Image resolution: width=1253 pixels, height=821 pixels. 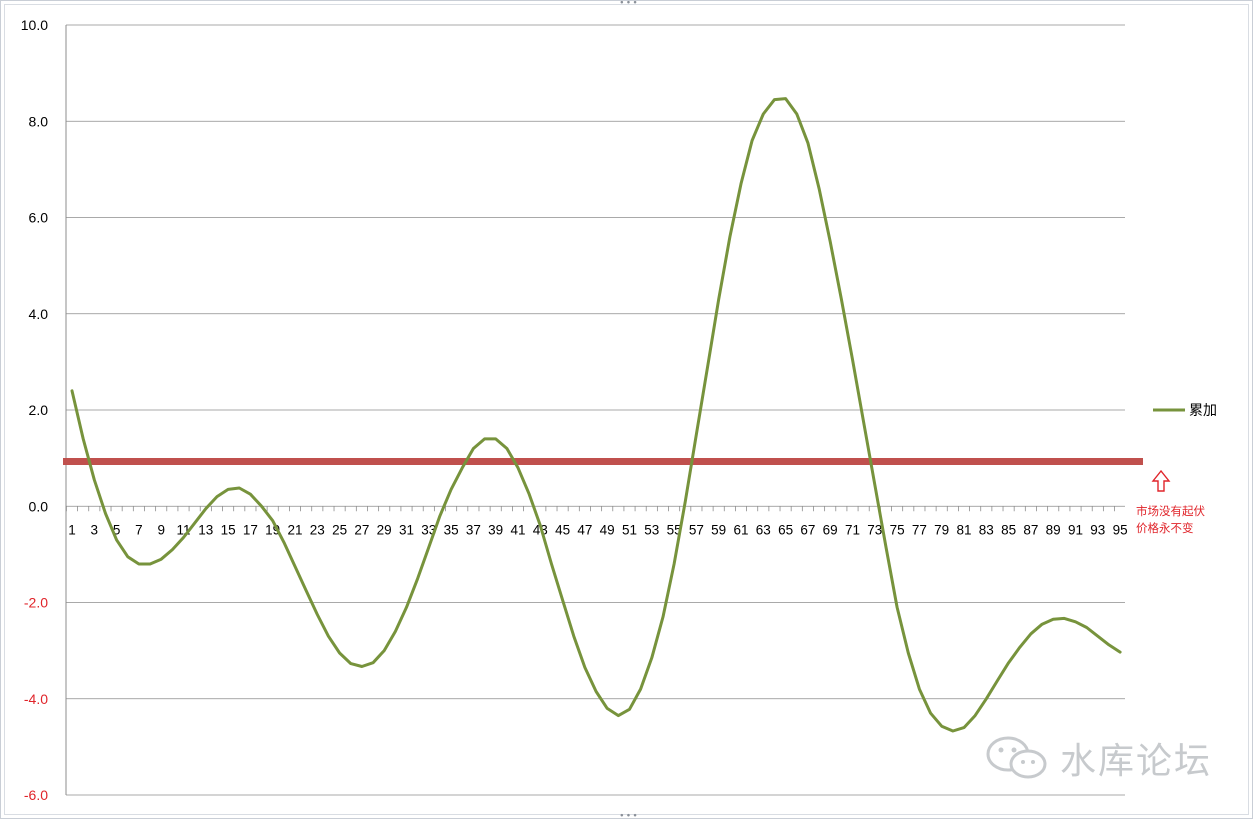 I want to click on y-tick-label: -2.0, so click(x=36, y=603).